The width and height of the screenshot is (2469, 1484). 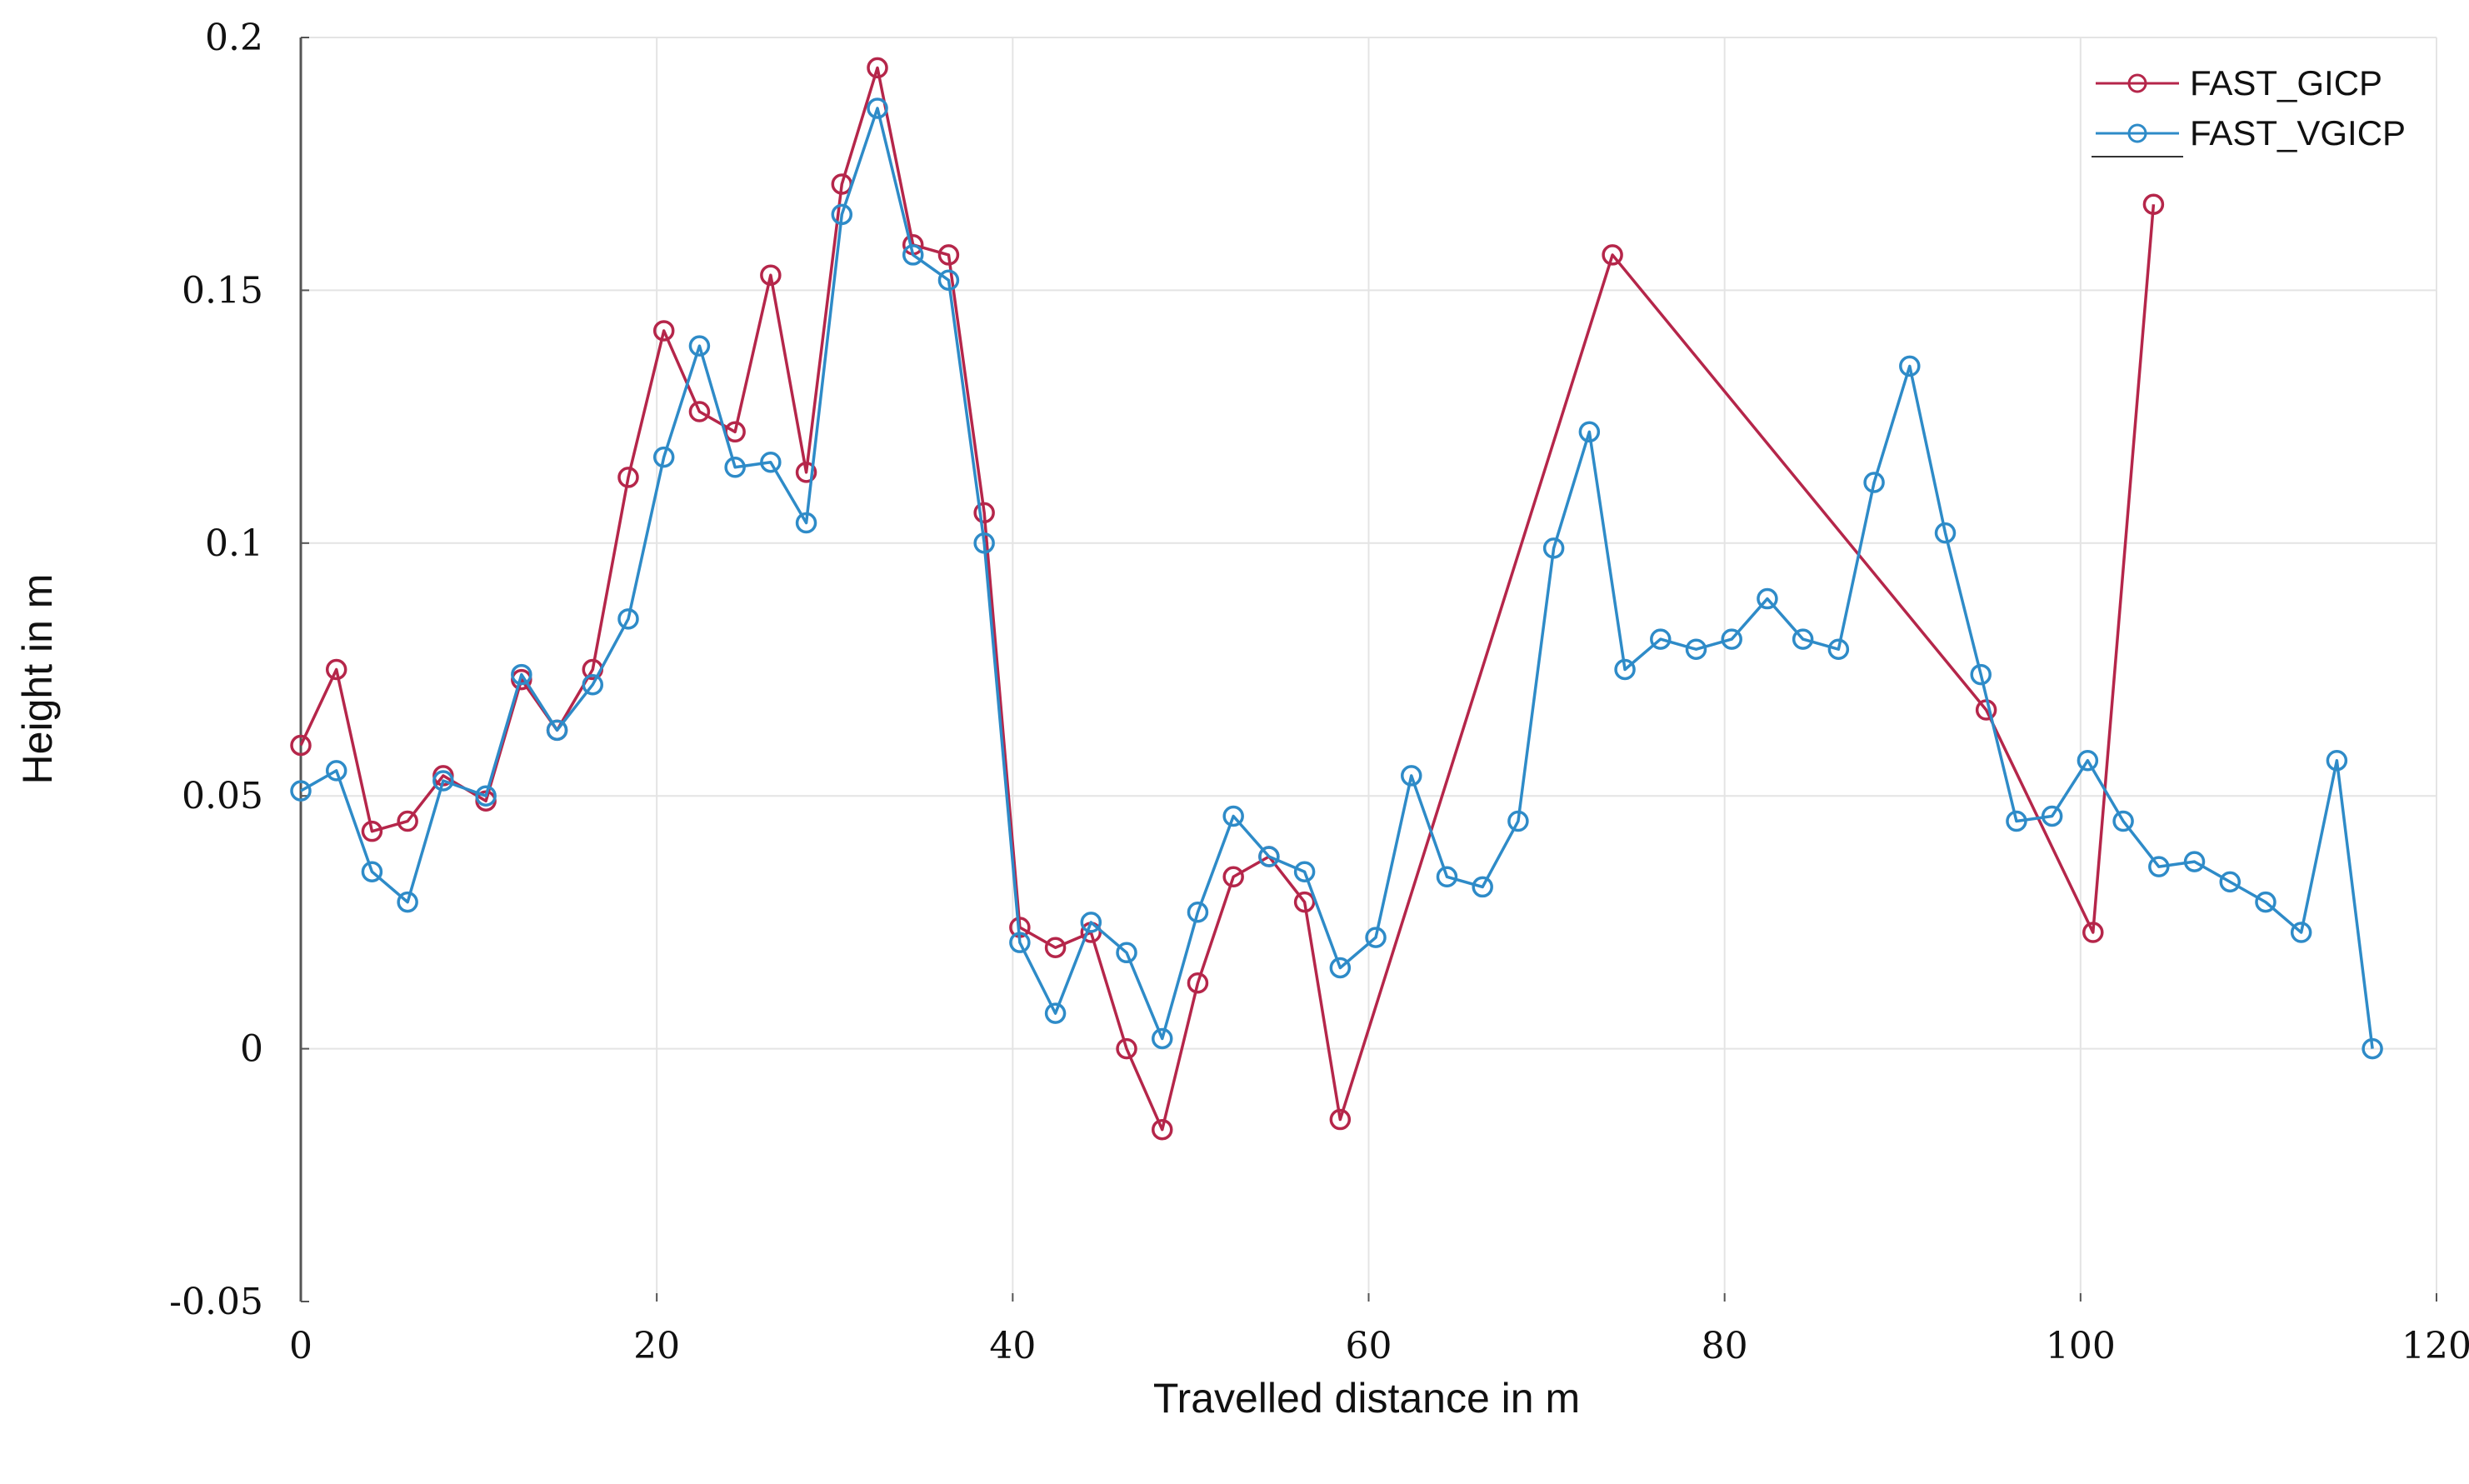 I want to click on legend-label: FAST_VGICP, so click(x=2298, y=132).